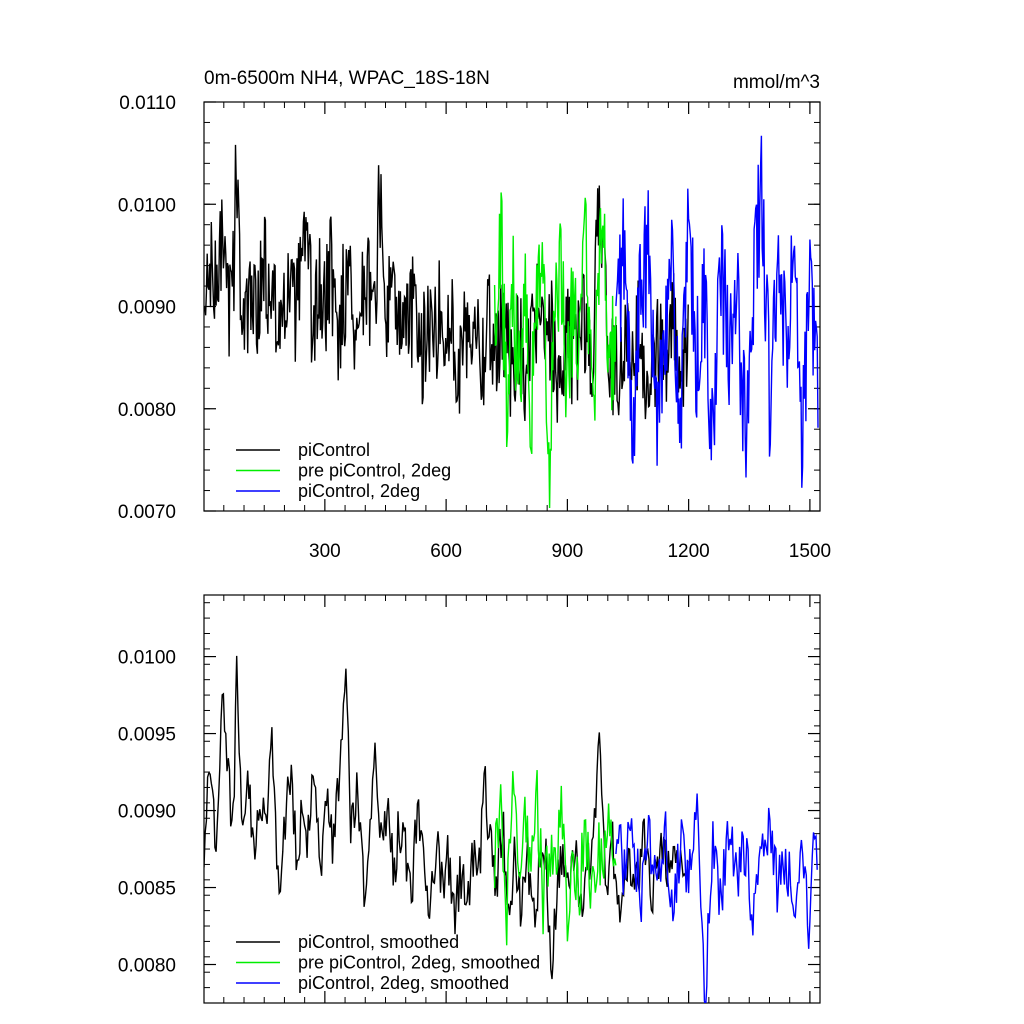  I want to click on y-tick-label: 0.0110, so click(147, 103).